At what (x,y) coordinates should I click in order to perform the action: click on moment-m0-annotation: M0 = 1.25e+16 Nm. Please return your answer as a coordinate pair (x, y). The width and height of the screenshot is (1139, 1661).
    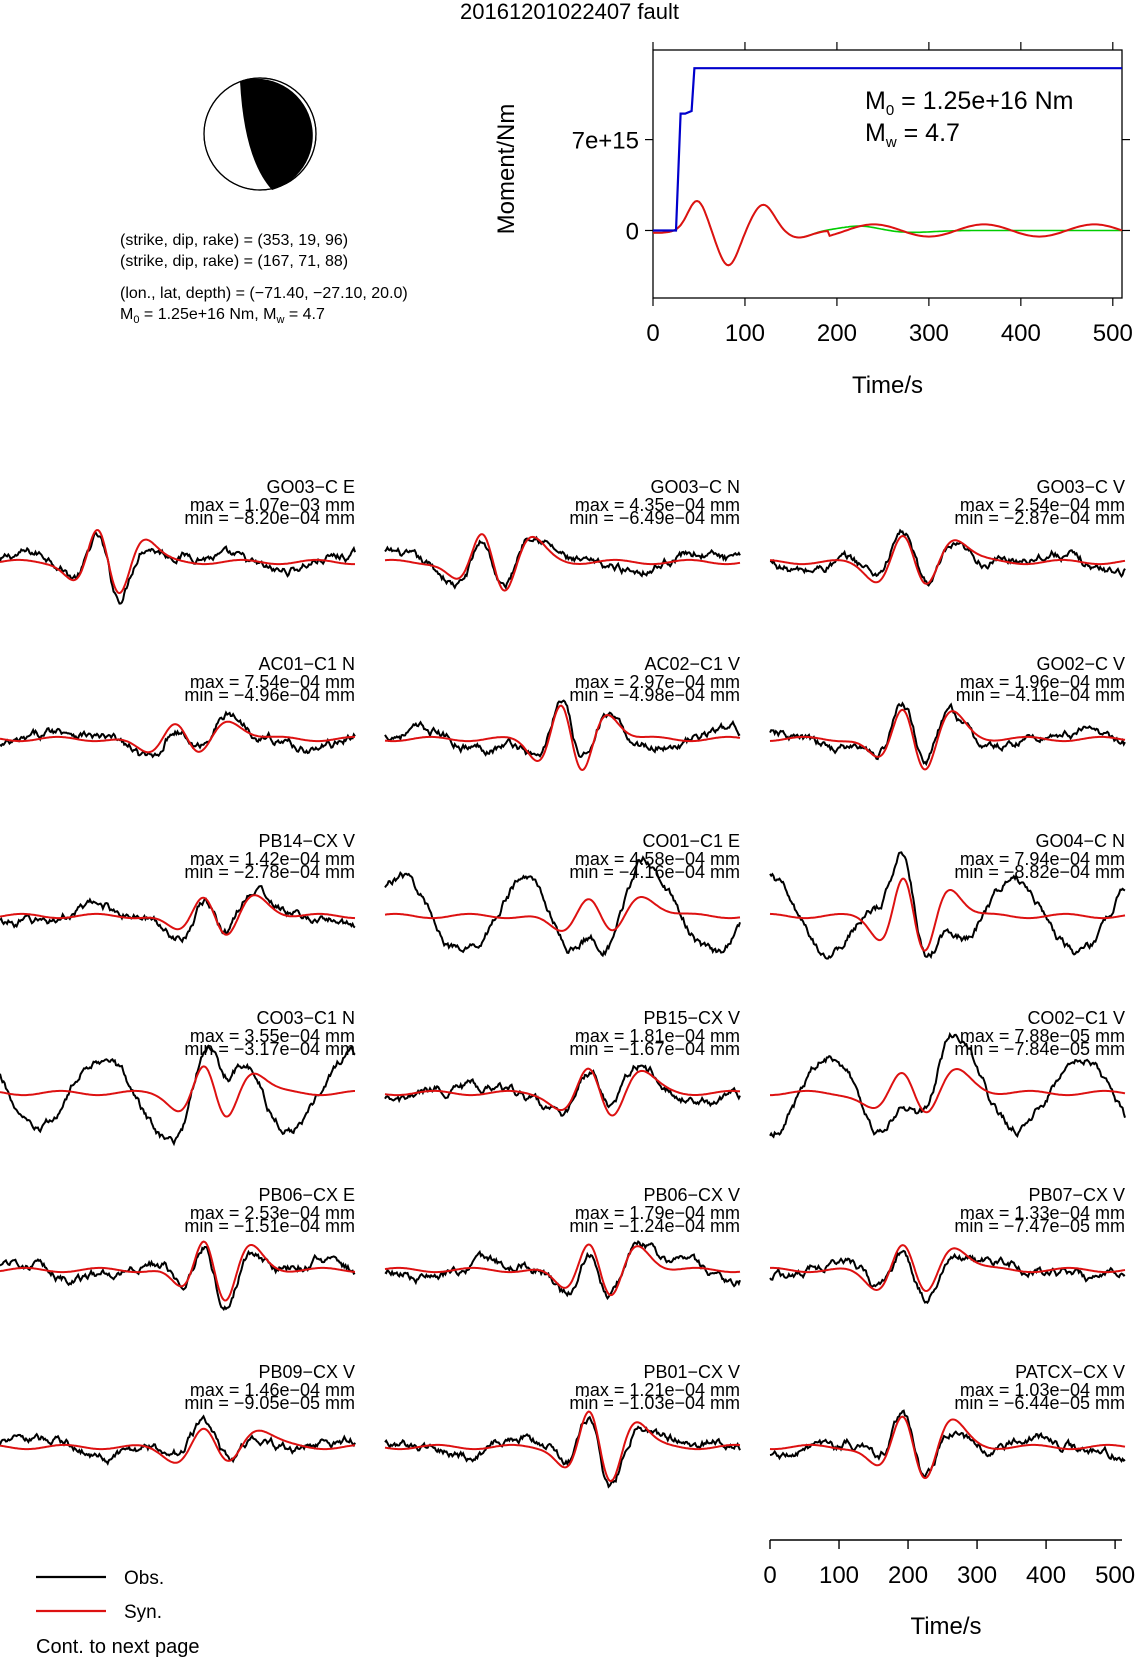
    Looking at the image, I should click on (969, 103).